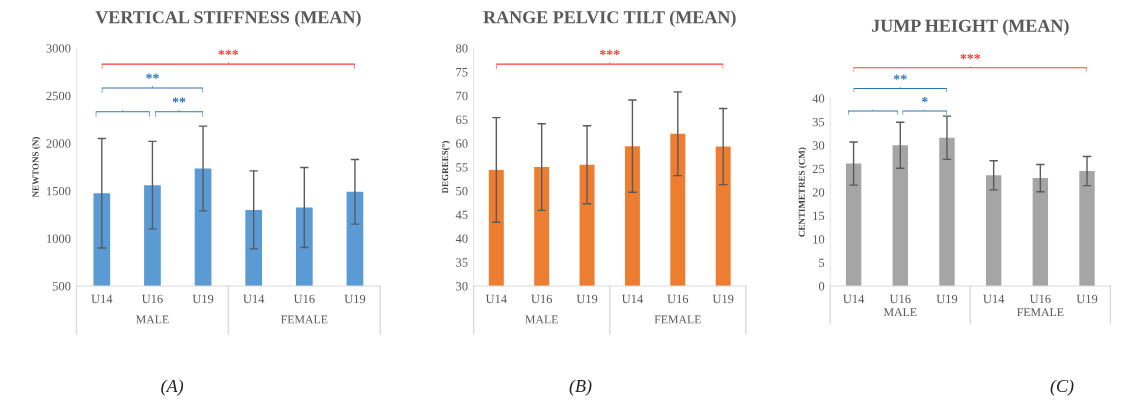  What do you see at coordinates (58, 48) in the screenshot?
I see `y-tick-label: 3000` at bounding box center [58, 48].